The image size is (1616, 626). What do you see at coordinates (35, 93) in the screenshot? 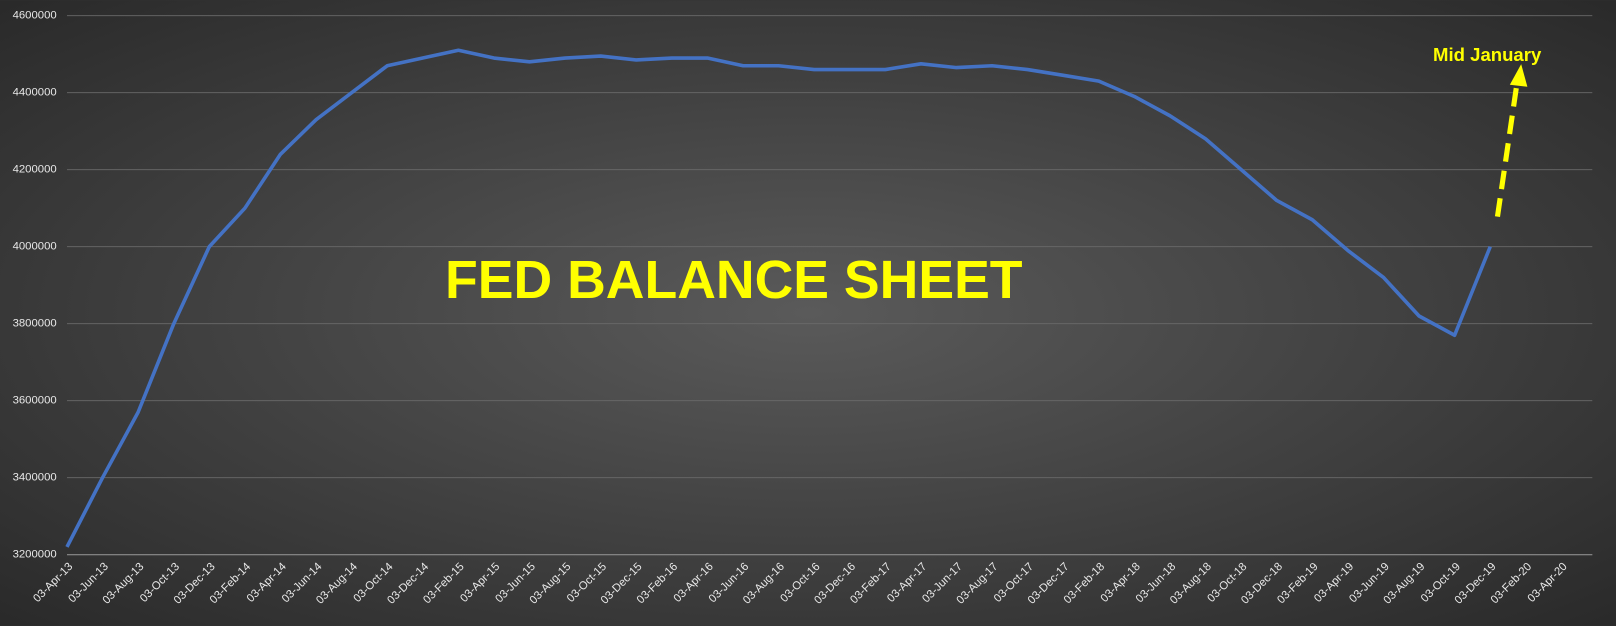
I see `y-tick-label: 4400000` at bounding box center [35, 93].